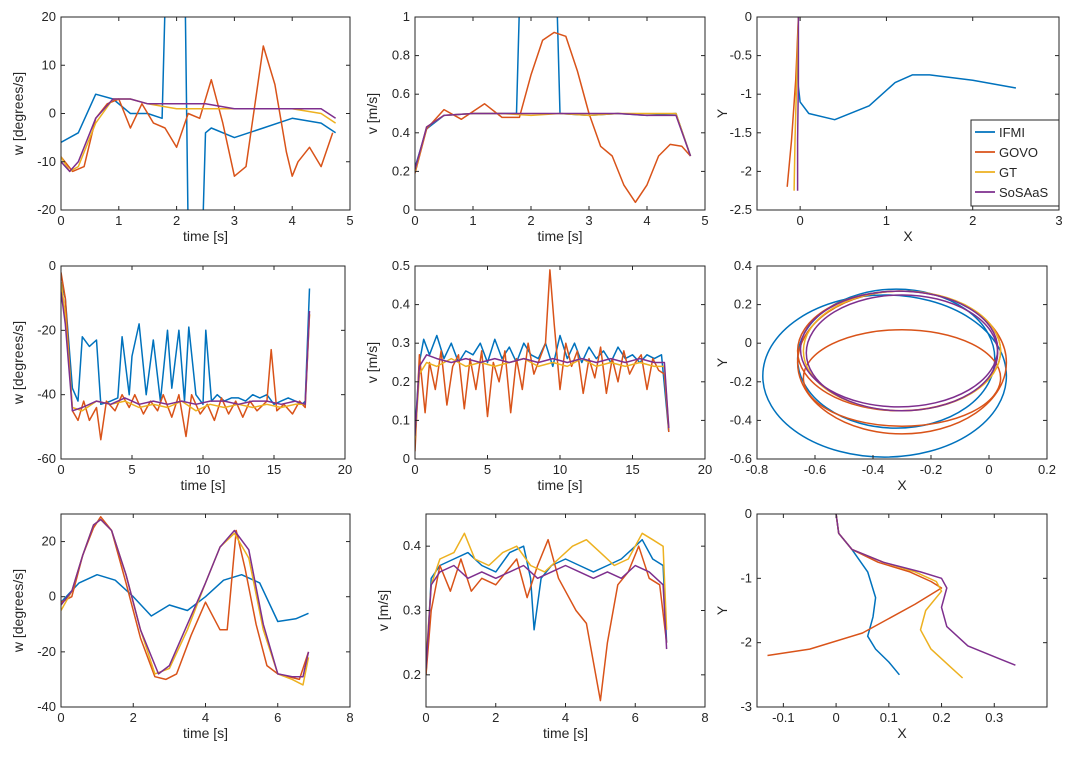 Image resolution: width=1080 pixels, height=757 pixels. I want to click on subplot-5: 0 5 10 15 20 0 0.1 0.2 0.3 0.4 0.5 time [s] v [m/s], so click(538, 375).